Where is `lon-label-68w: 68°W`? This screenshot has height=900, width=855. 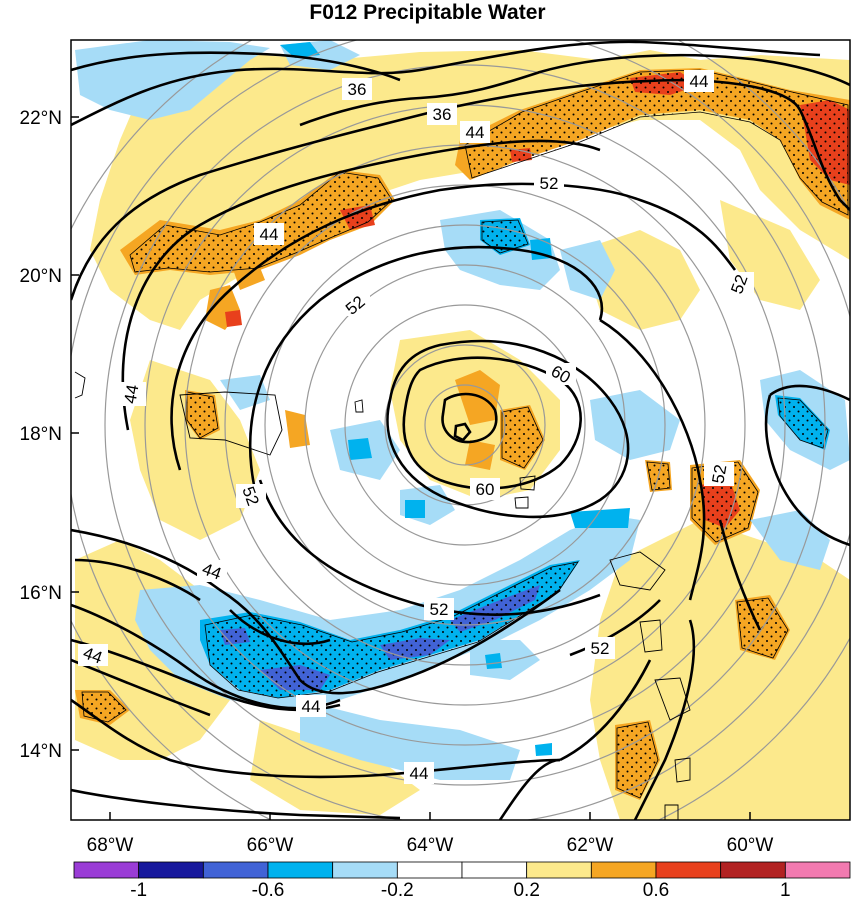
lon-label-68w: 68°W is located at coordinates (110, 845).